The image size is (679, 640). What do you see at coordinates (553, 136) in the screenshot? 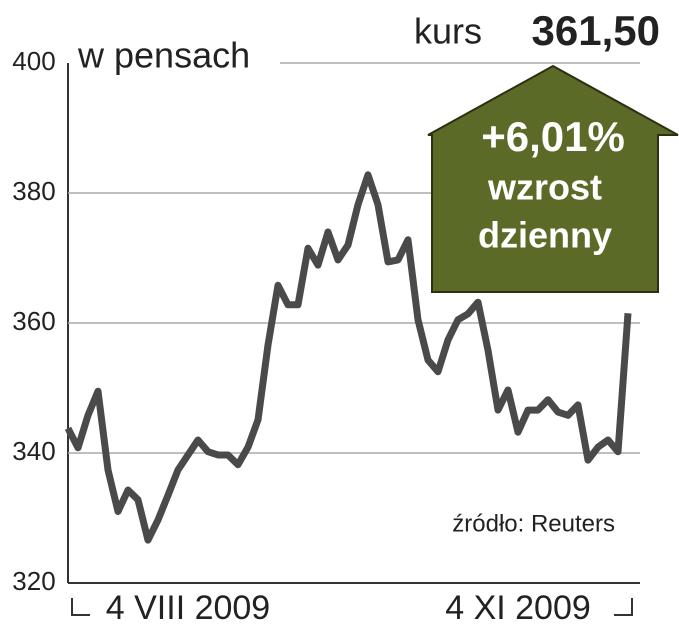
I see `change-value: +6,01%` at bounding box center [553, 136].